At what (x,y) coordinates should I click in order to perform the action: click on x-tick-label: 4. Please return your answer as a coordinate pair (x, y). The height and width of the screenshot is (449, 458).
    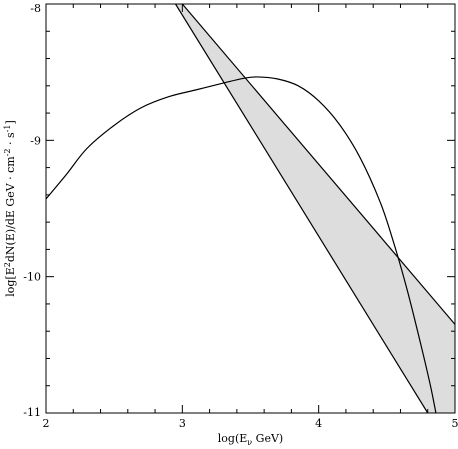
    Looking at the image, I should click on (318, 423).